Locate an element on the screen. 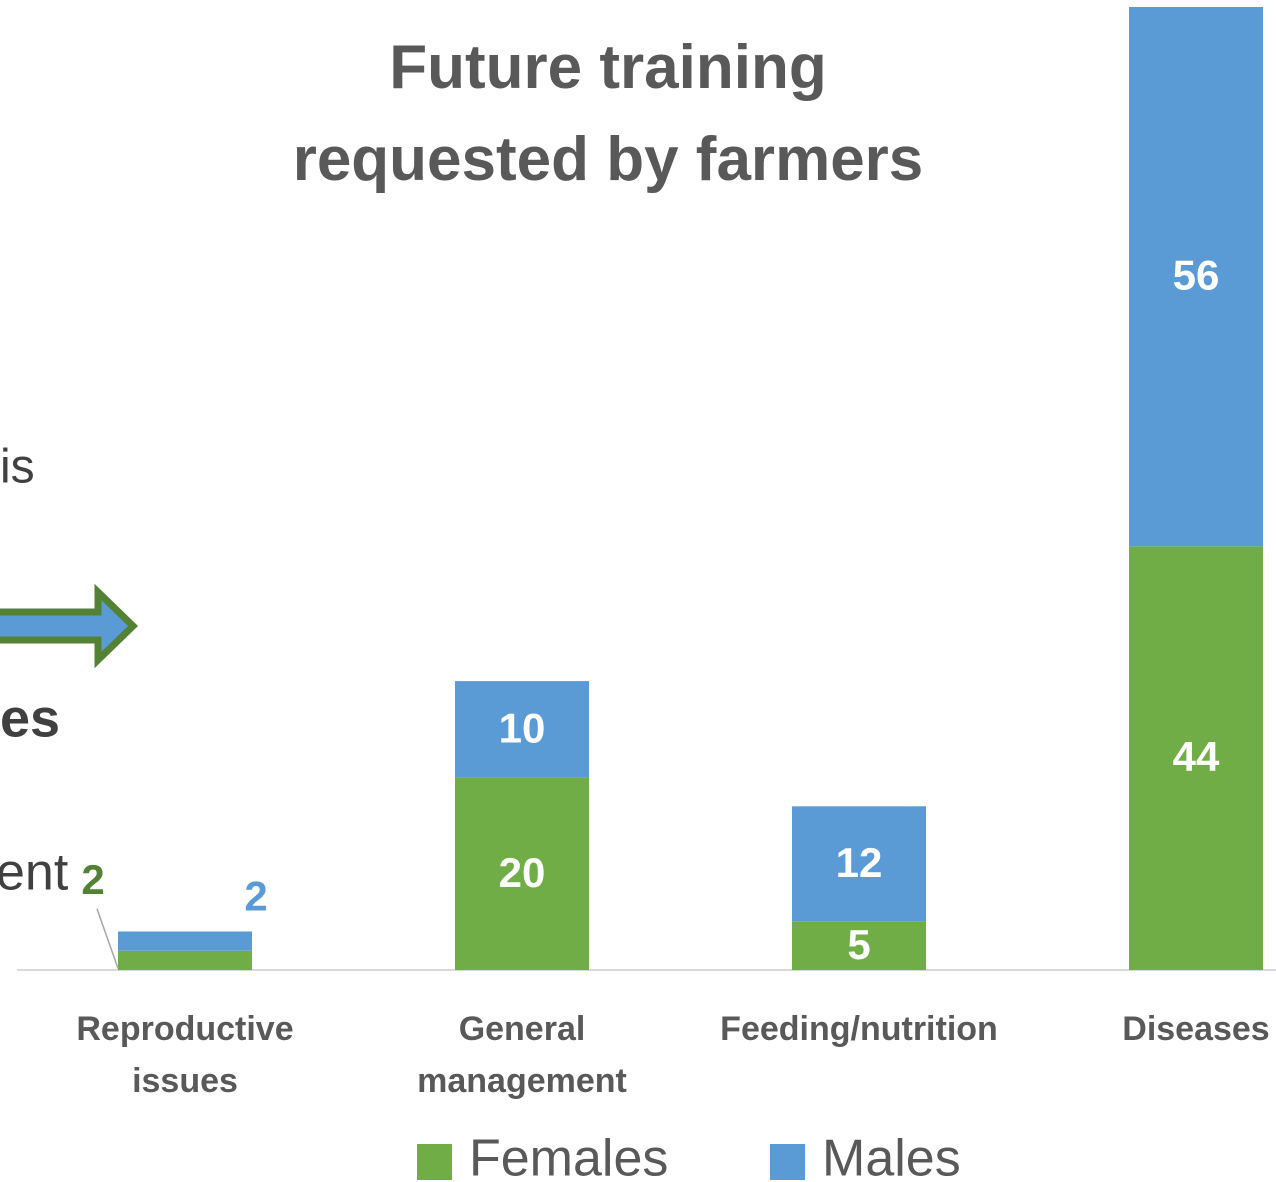 The height and width of the screenshot is (1182, 1276). side-text: es is located at coordinates (30, 718).